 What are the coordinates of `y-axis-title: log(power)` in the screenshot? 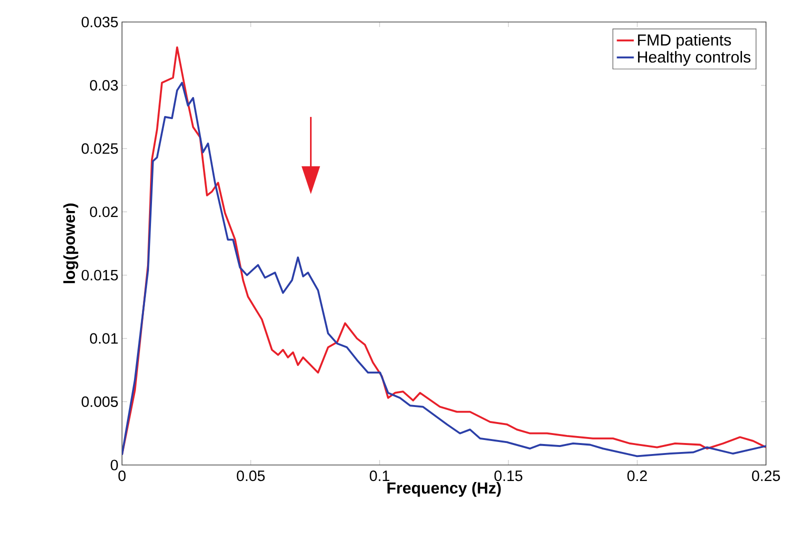 It's located at (70, 244).